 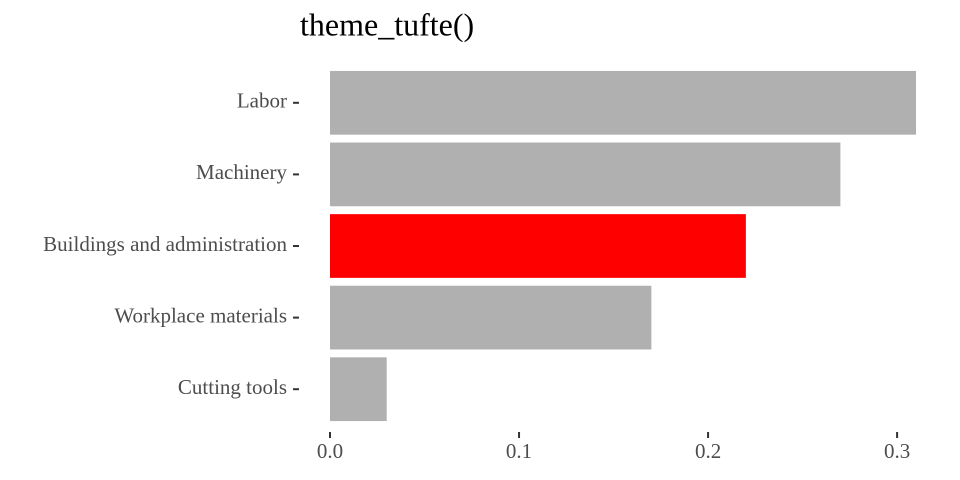 I want to click on y-tick-label: Labor, so click(x=262, y=101).